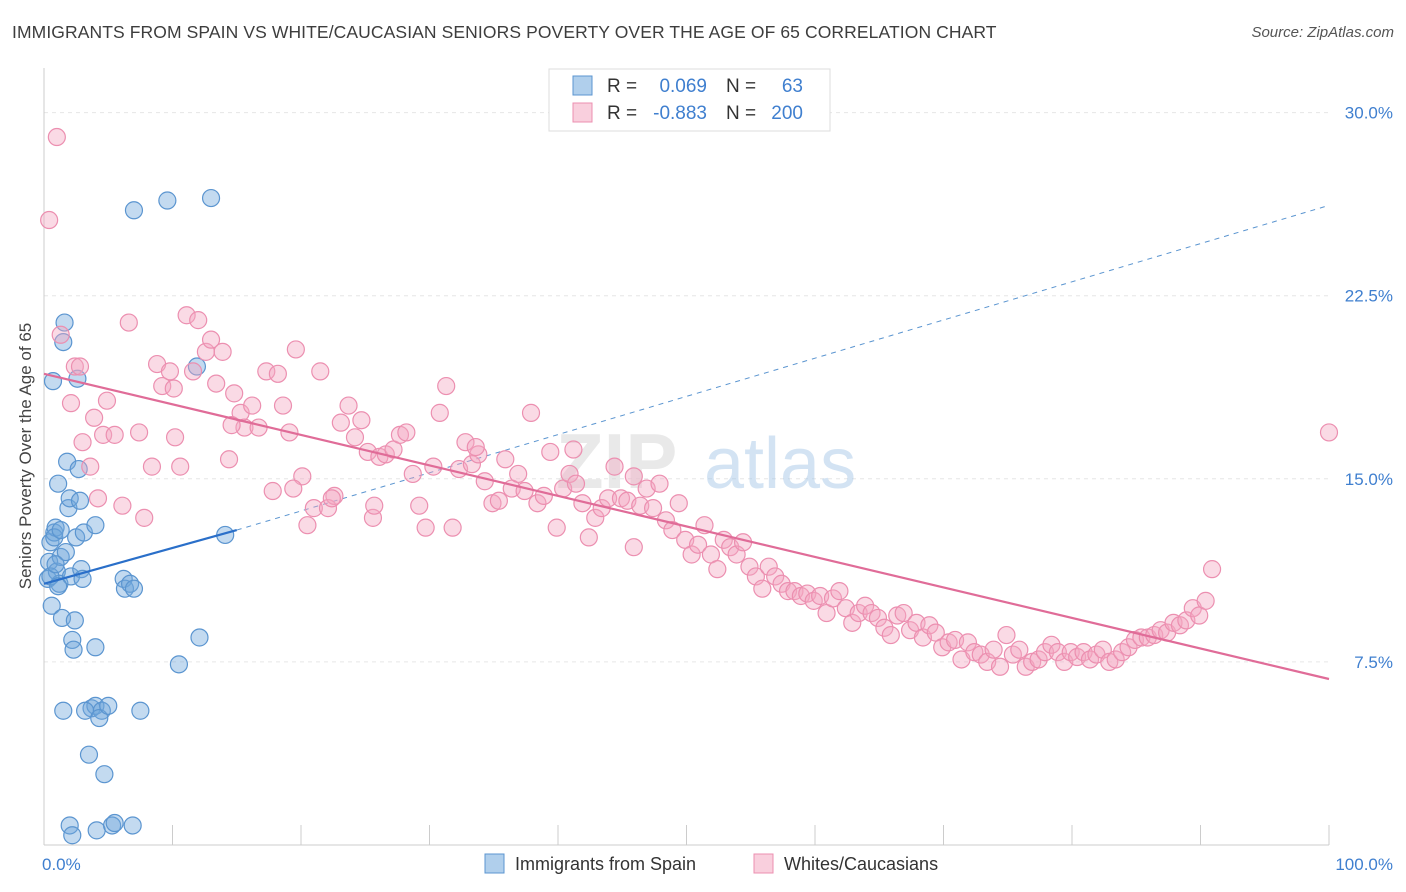  What do you see at coordinates (25, 456) in the screenshot?
I see `y-axis-label: Seniors Poverty Over the Age of 65` at bounding box center [25, 456].